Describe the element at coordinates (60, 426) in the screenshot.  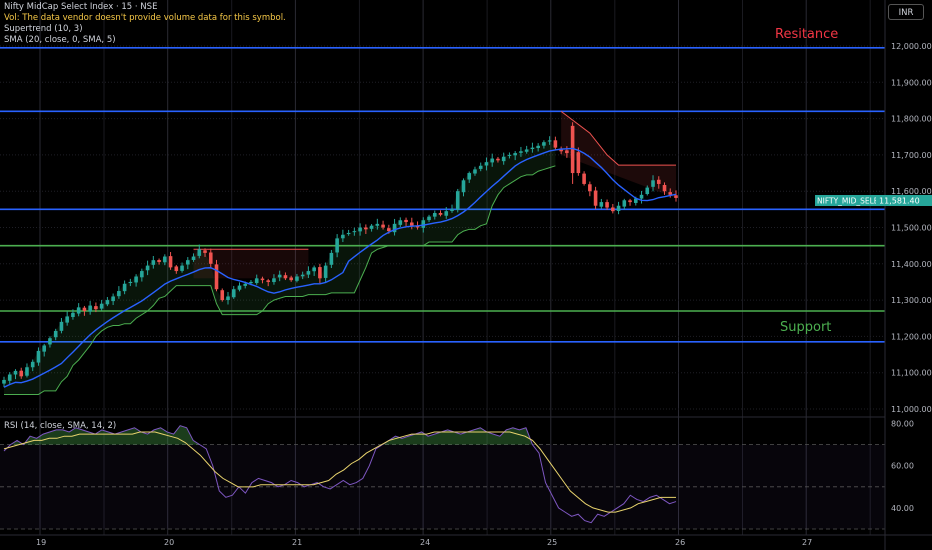
I see `rsi-legend: RSI (14, close, SMA, 14, 2)` at that location.